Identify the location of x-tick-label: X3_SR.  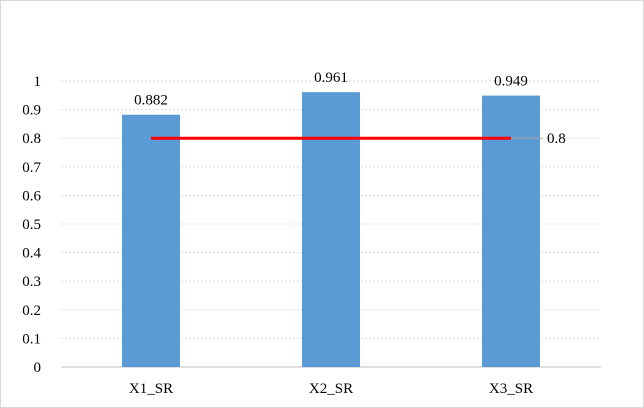
(511, 389).